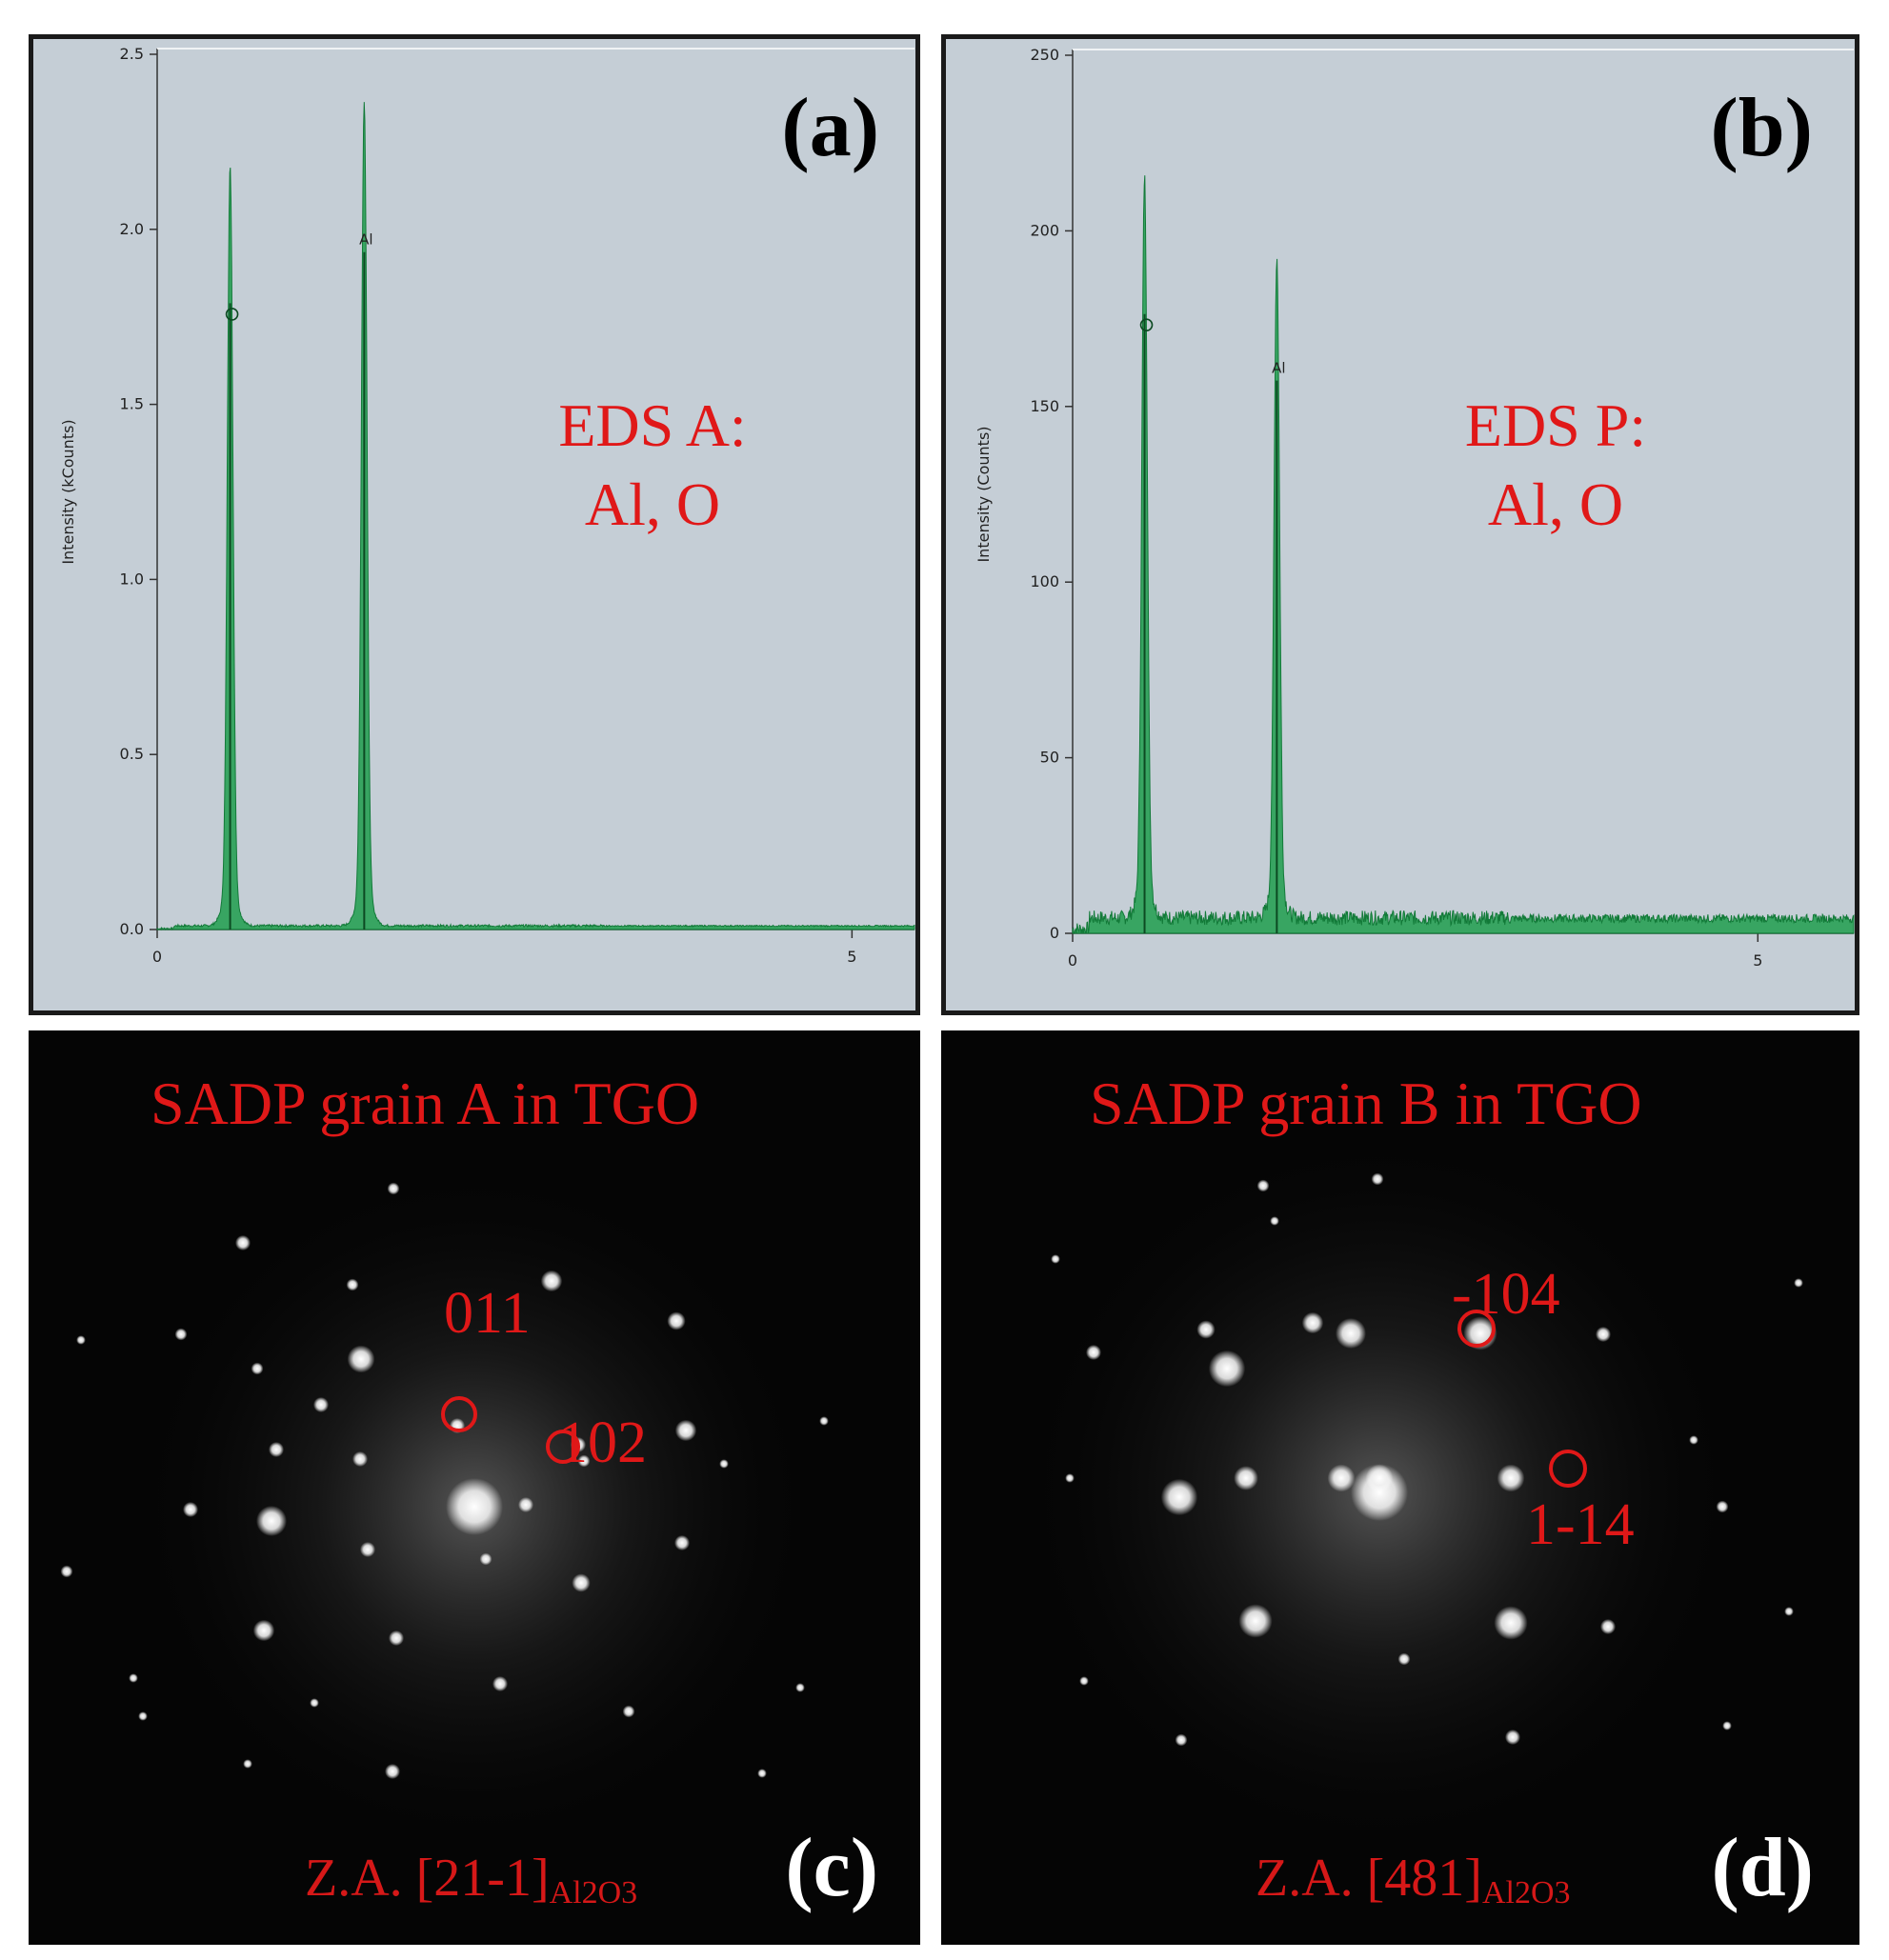 The width and height of the screenshot is (1889, 1960). I want to click on eds-note-a: EDS A: Al, O, so click(652, 465).